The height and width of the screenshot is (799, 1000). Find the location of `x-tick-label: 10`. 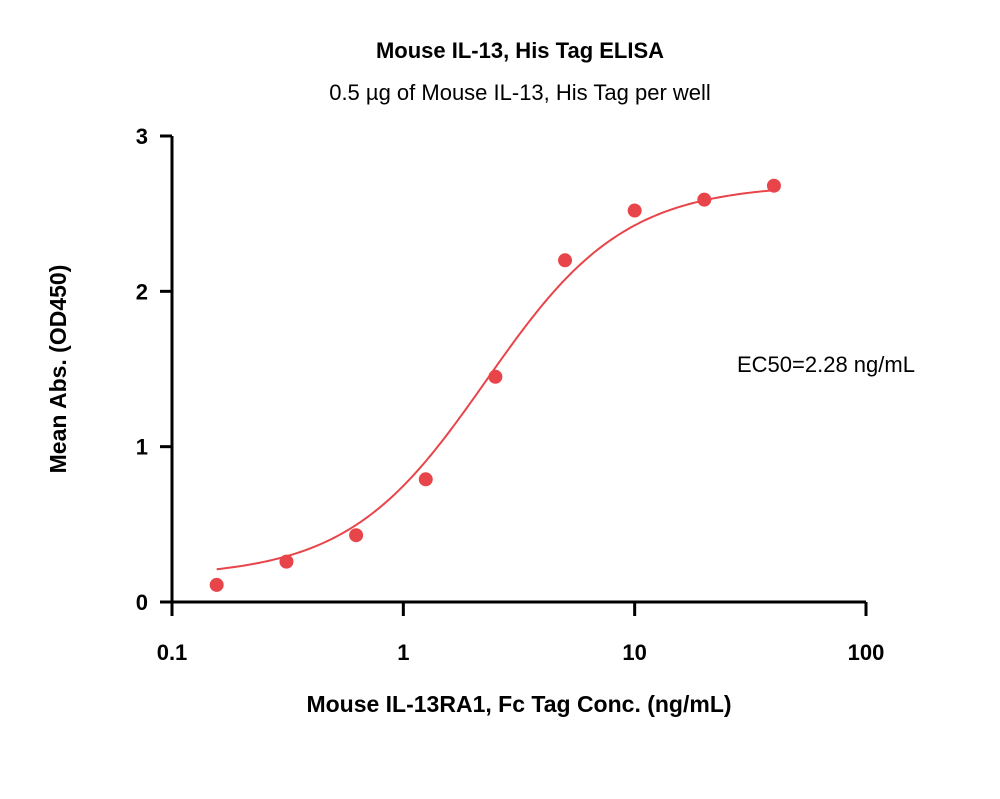

x-tick-label: 10 is located at coordinates (634, 652).